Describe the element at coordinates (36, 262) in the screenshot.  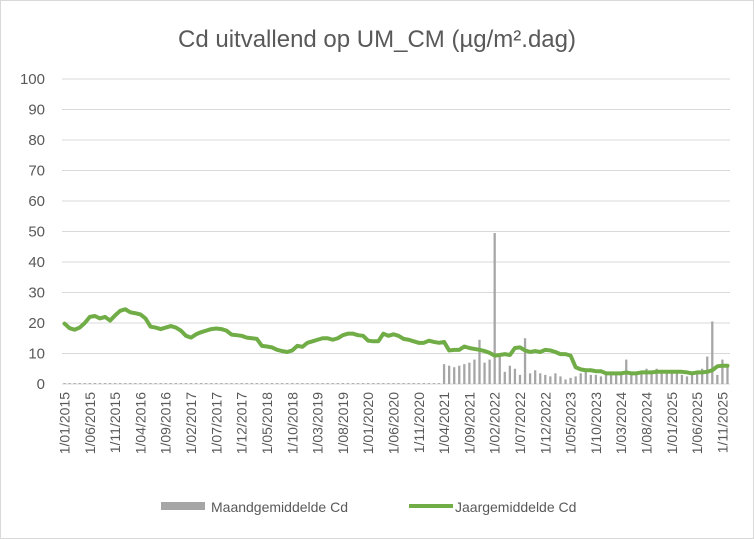
I see `y-tick-label: 40` at that location.